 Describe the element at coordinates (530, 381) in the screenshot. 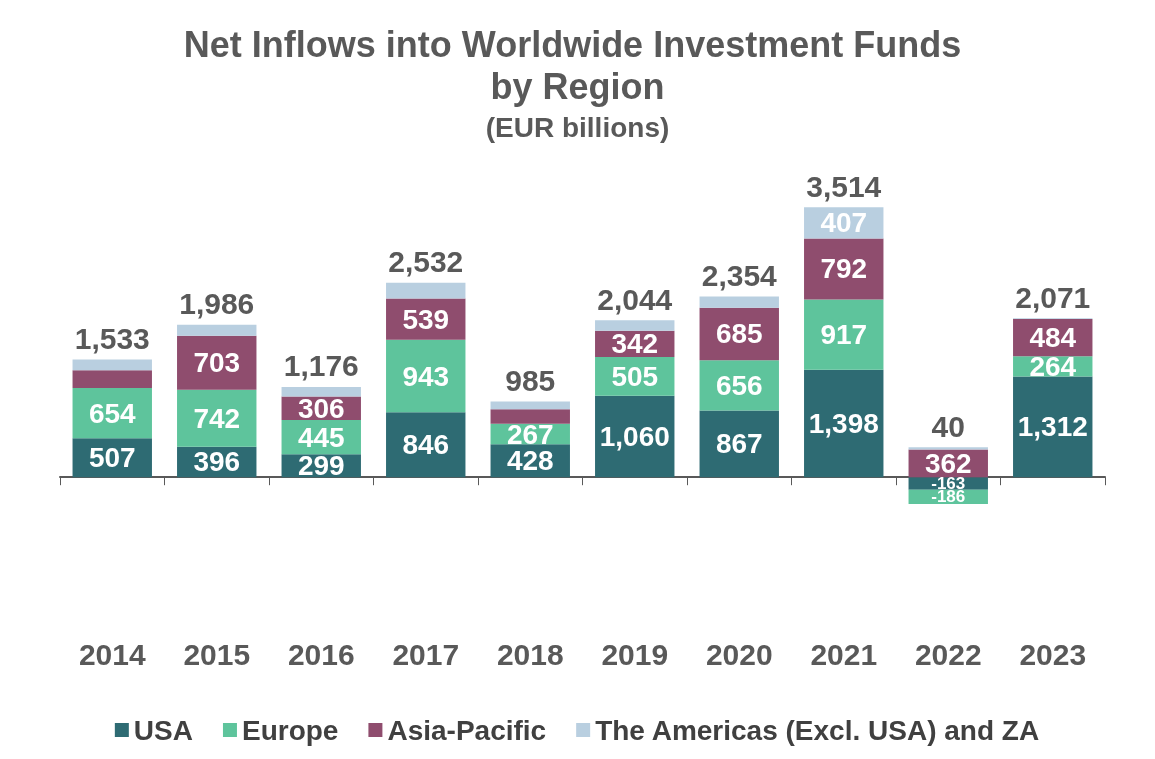

I see `total-label: 985` at that location.